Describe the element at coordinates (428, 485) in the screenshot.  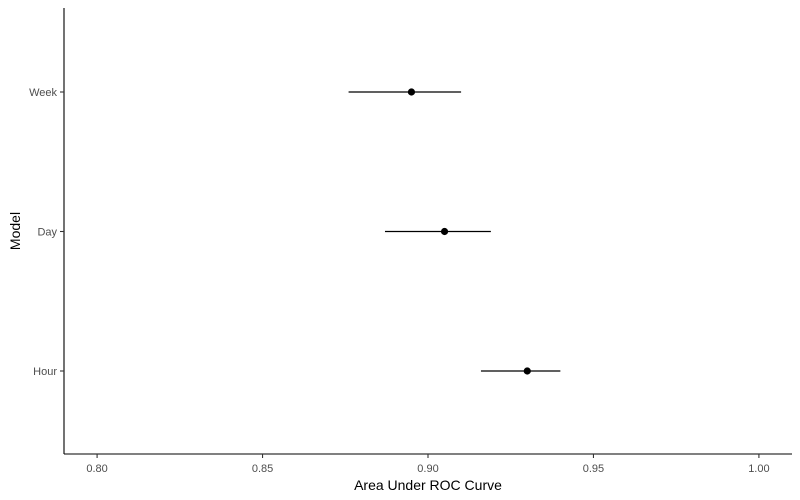
I see `x-axis-title: Area Under ROC Curve` at that location.